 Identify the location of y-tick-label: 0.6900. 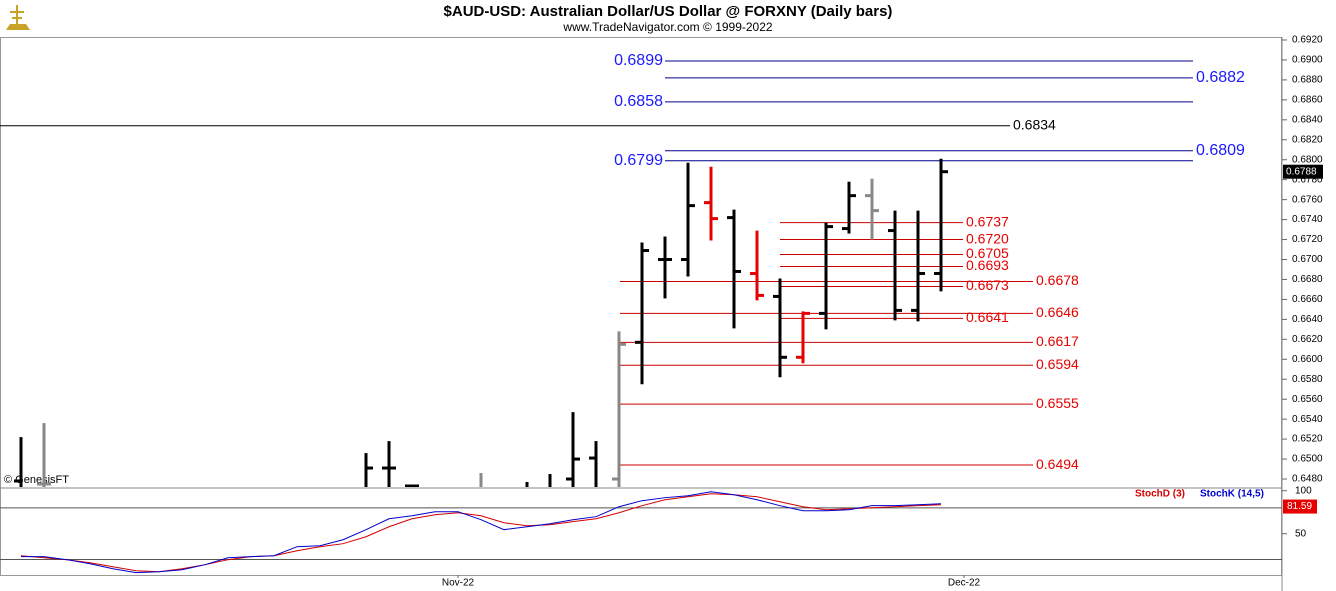
(1307, 60).